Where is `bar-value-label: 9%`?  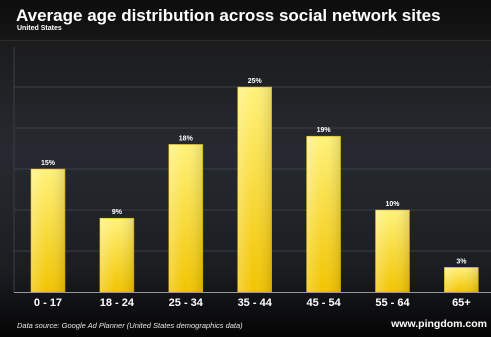
bar-value-label: 9% is located at coordinates (117, 212).